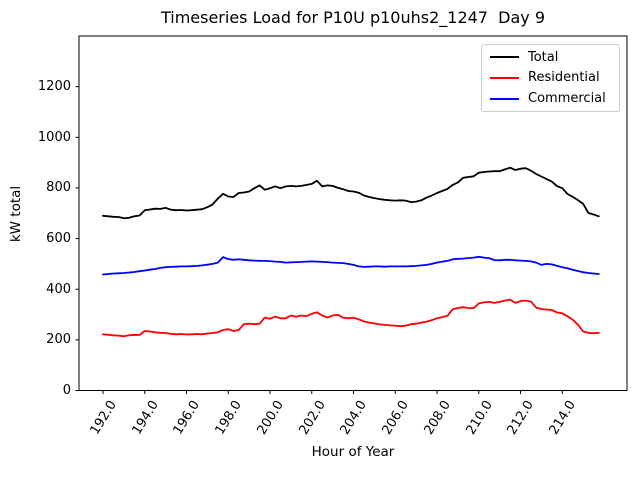 Image resolution: width=640 pixels, height=480 pixels. What do you see at coordinates (351, 193) in the screenshot?
I see `series-line-total` at bounding box center [351, 193].